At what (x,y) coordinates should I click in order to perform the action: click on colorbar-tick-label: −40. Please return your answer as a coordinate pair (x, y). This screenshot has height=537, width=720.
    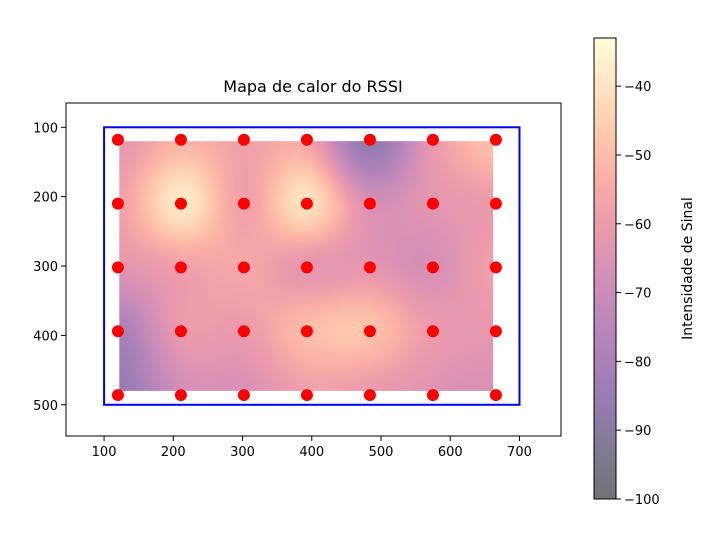
    Looking at the image, I should click on (637, 87).